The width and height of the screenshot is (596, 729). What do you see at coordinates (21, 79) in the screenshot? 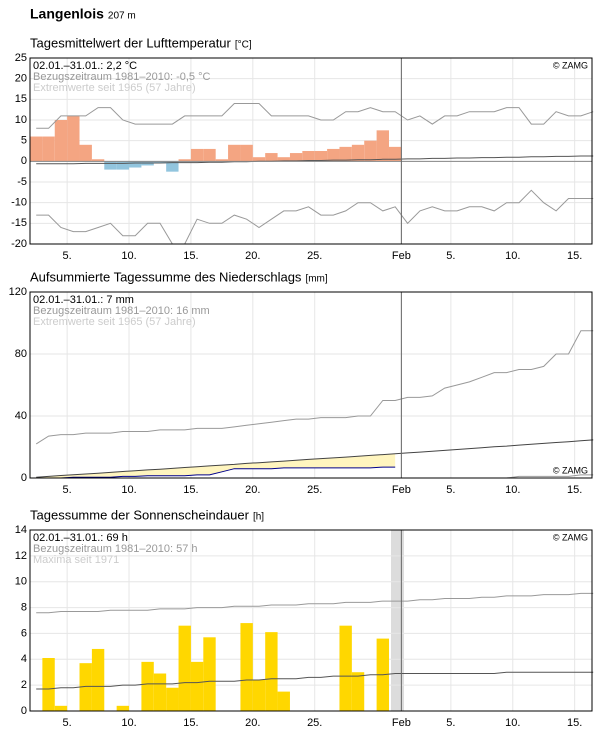
I see `y-tick-label: 20` at bounding box center [21, 79].